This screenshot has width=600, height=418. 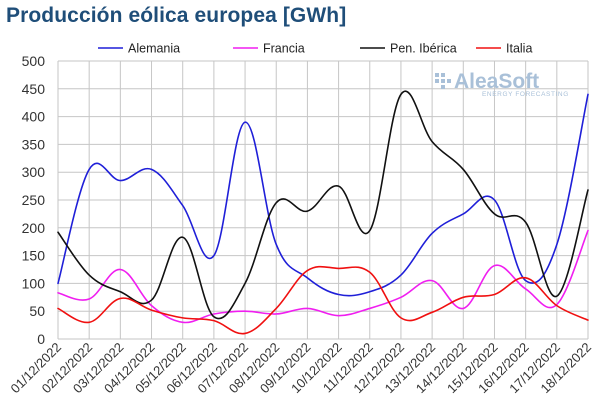 What do you see at coordinates (519, 49) in the screenshot?
I see `legend-label-italia: Italia` at bounding box center [519, 49].